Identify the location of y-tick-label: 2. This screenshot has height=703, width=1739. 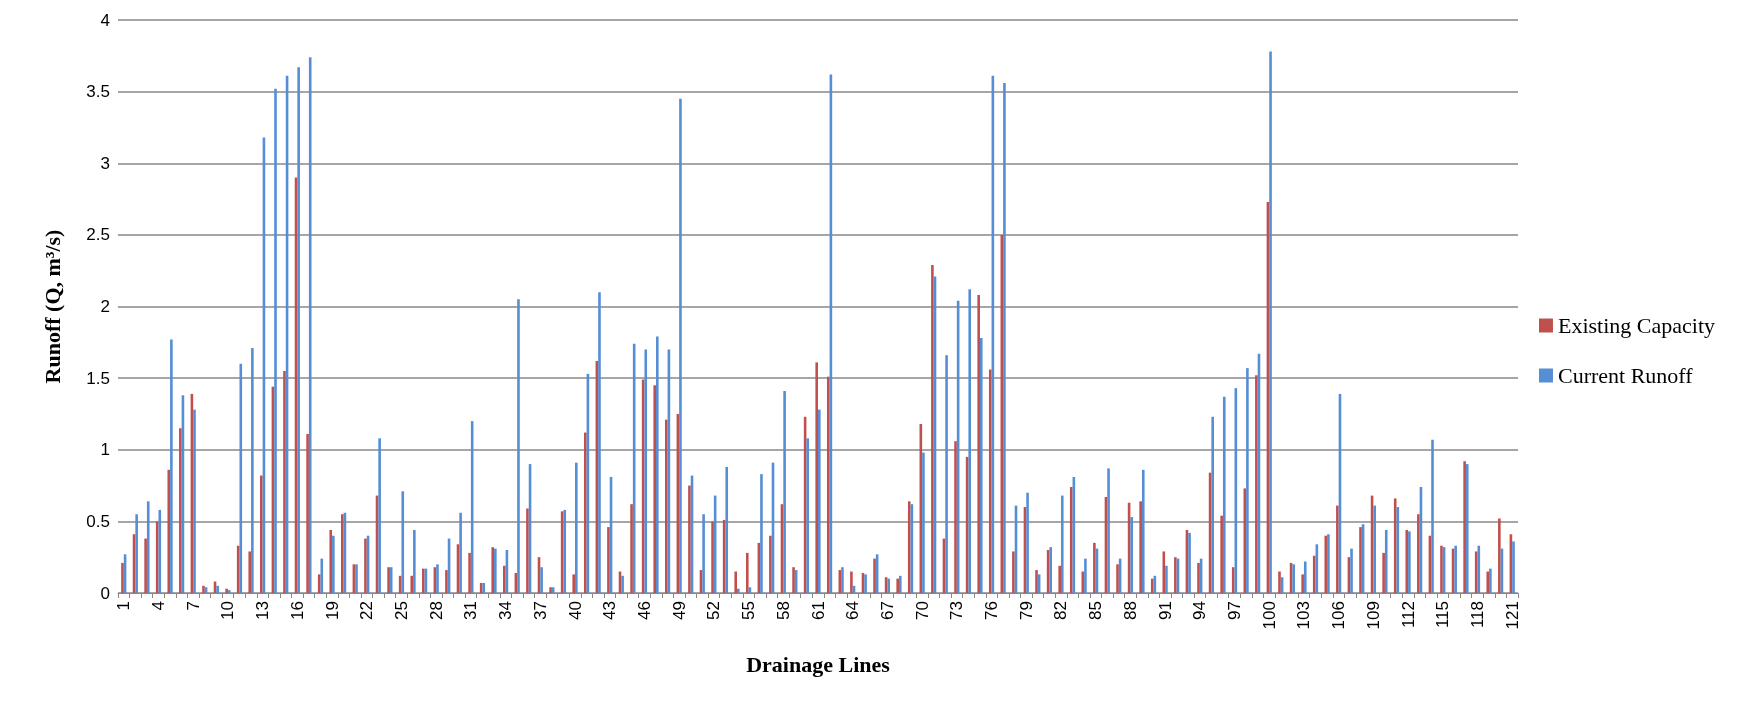
(105, 306).